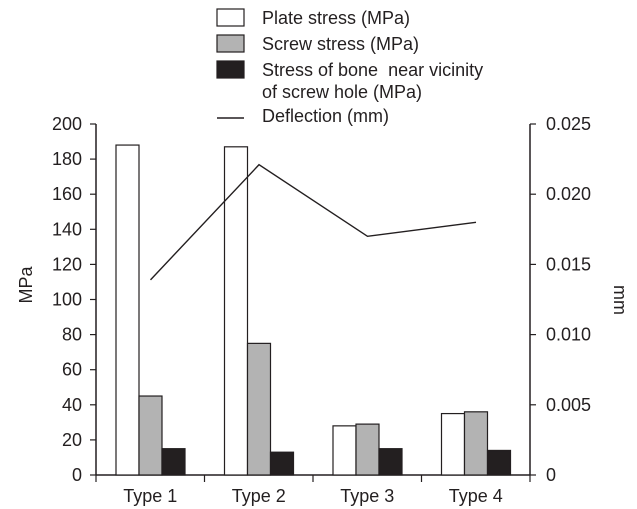  What do you see at coordinates (67, 229) in the screenshot?
I see `y-tick-label: 140` at bounding box center [67, 229].